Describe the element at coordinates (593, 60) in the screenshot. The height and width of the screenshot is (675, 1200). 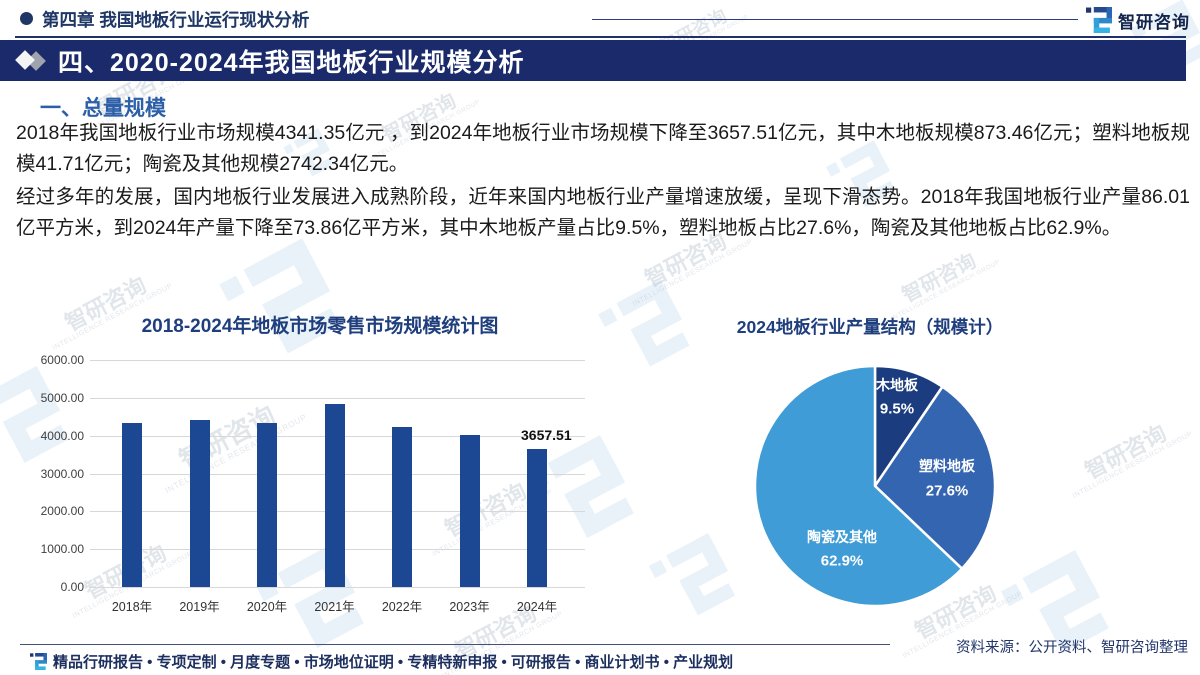
I see `section-banner: 四、2020-2024年我国地板行业规模分析` at that location.